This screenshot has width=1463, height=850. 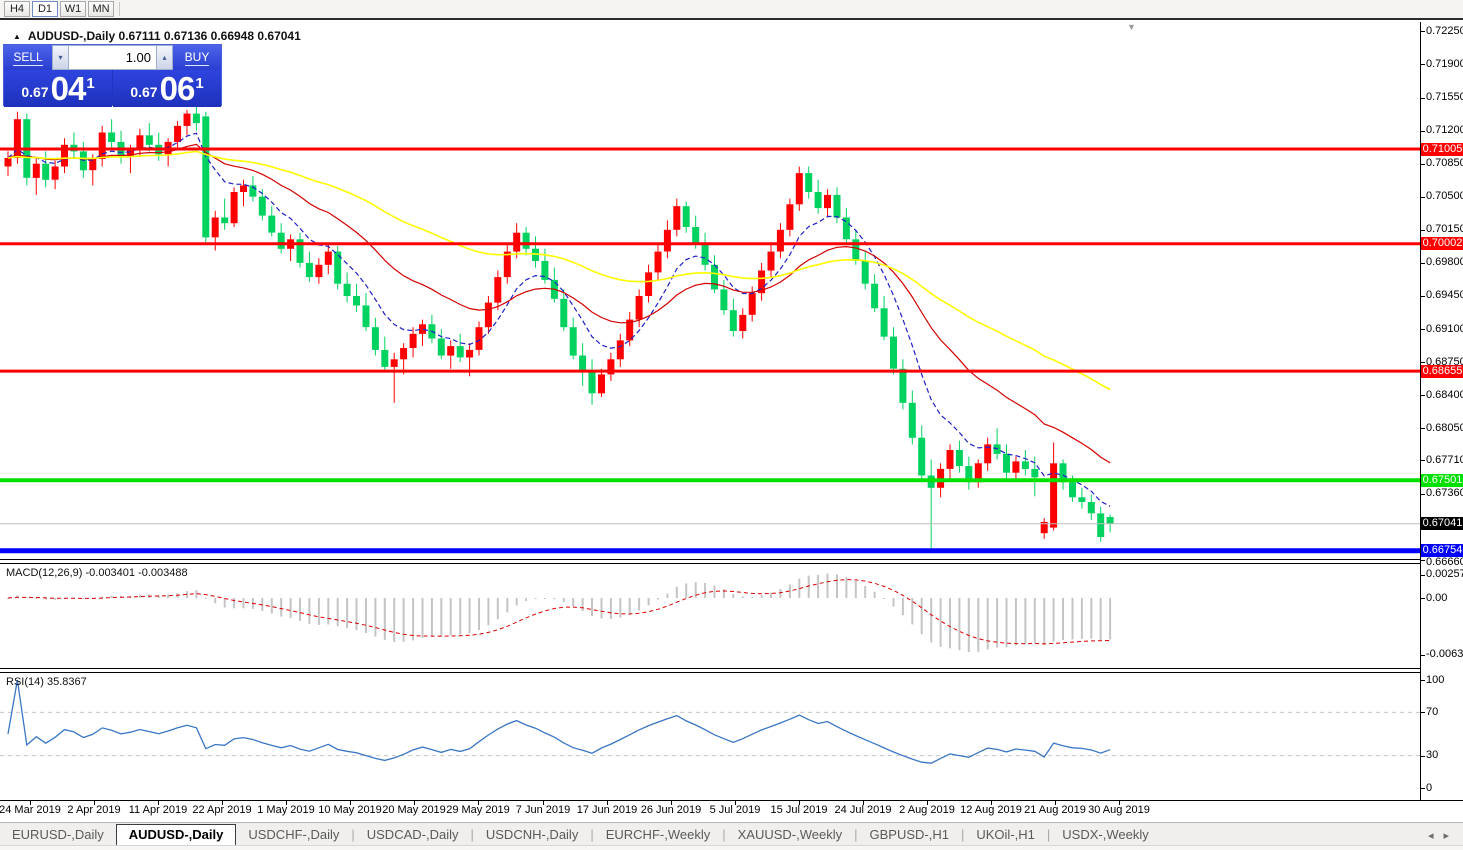 What do you see at coordinates (790, 834) in the screenshot?
I see `tab-xauusd-weekly: XAUUSD-,Weekly` at bounding box center [790, 834].